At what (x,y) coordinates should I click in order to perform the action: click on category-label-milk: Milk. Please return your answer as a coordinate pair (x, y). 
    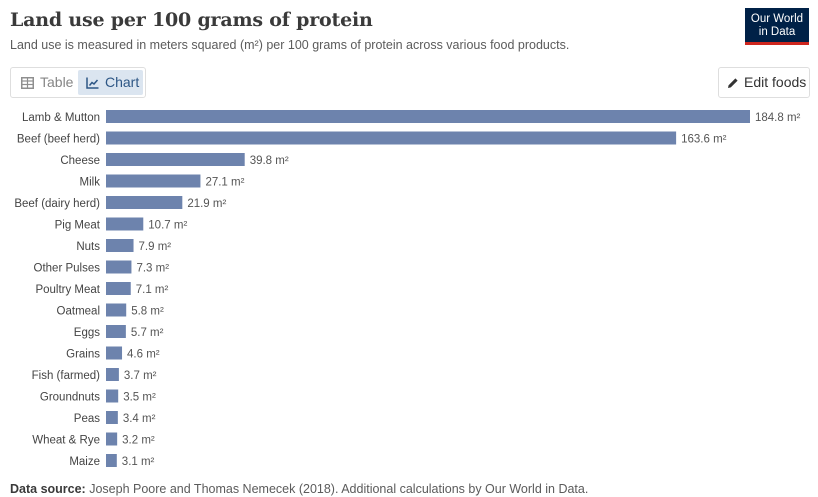
    Looking at the image, I should click on (90, 183).